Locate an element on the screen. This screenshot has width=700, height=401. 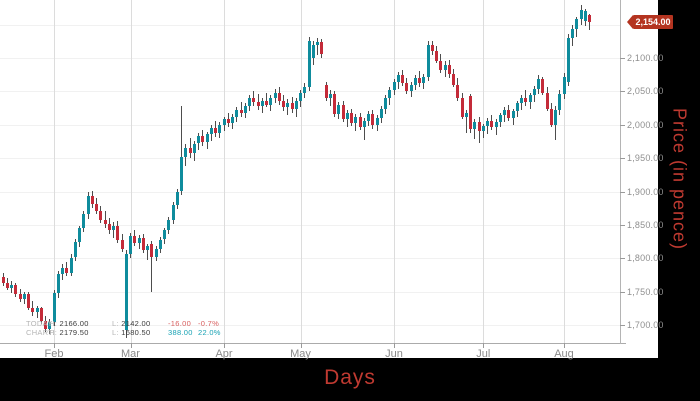
today-high: H: 2166.00 is located at coordinates (80, 324).